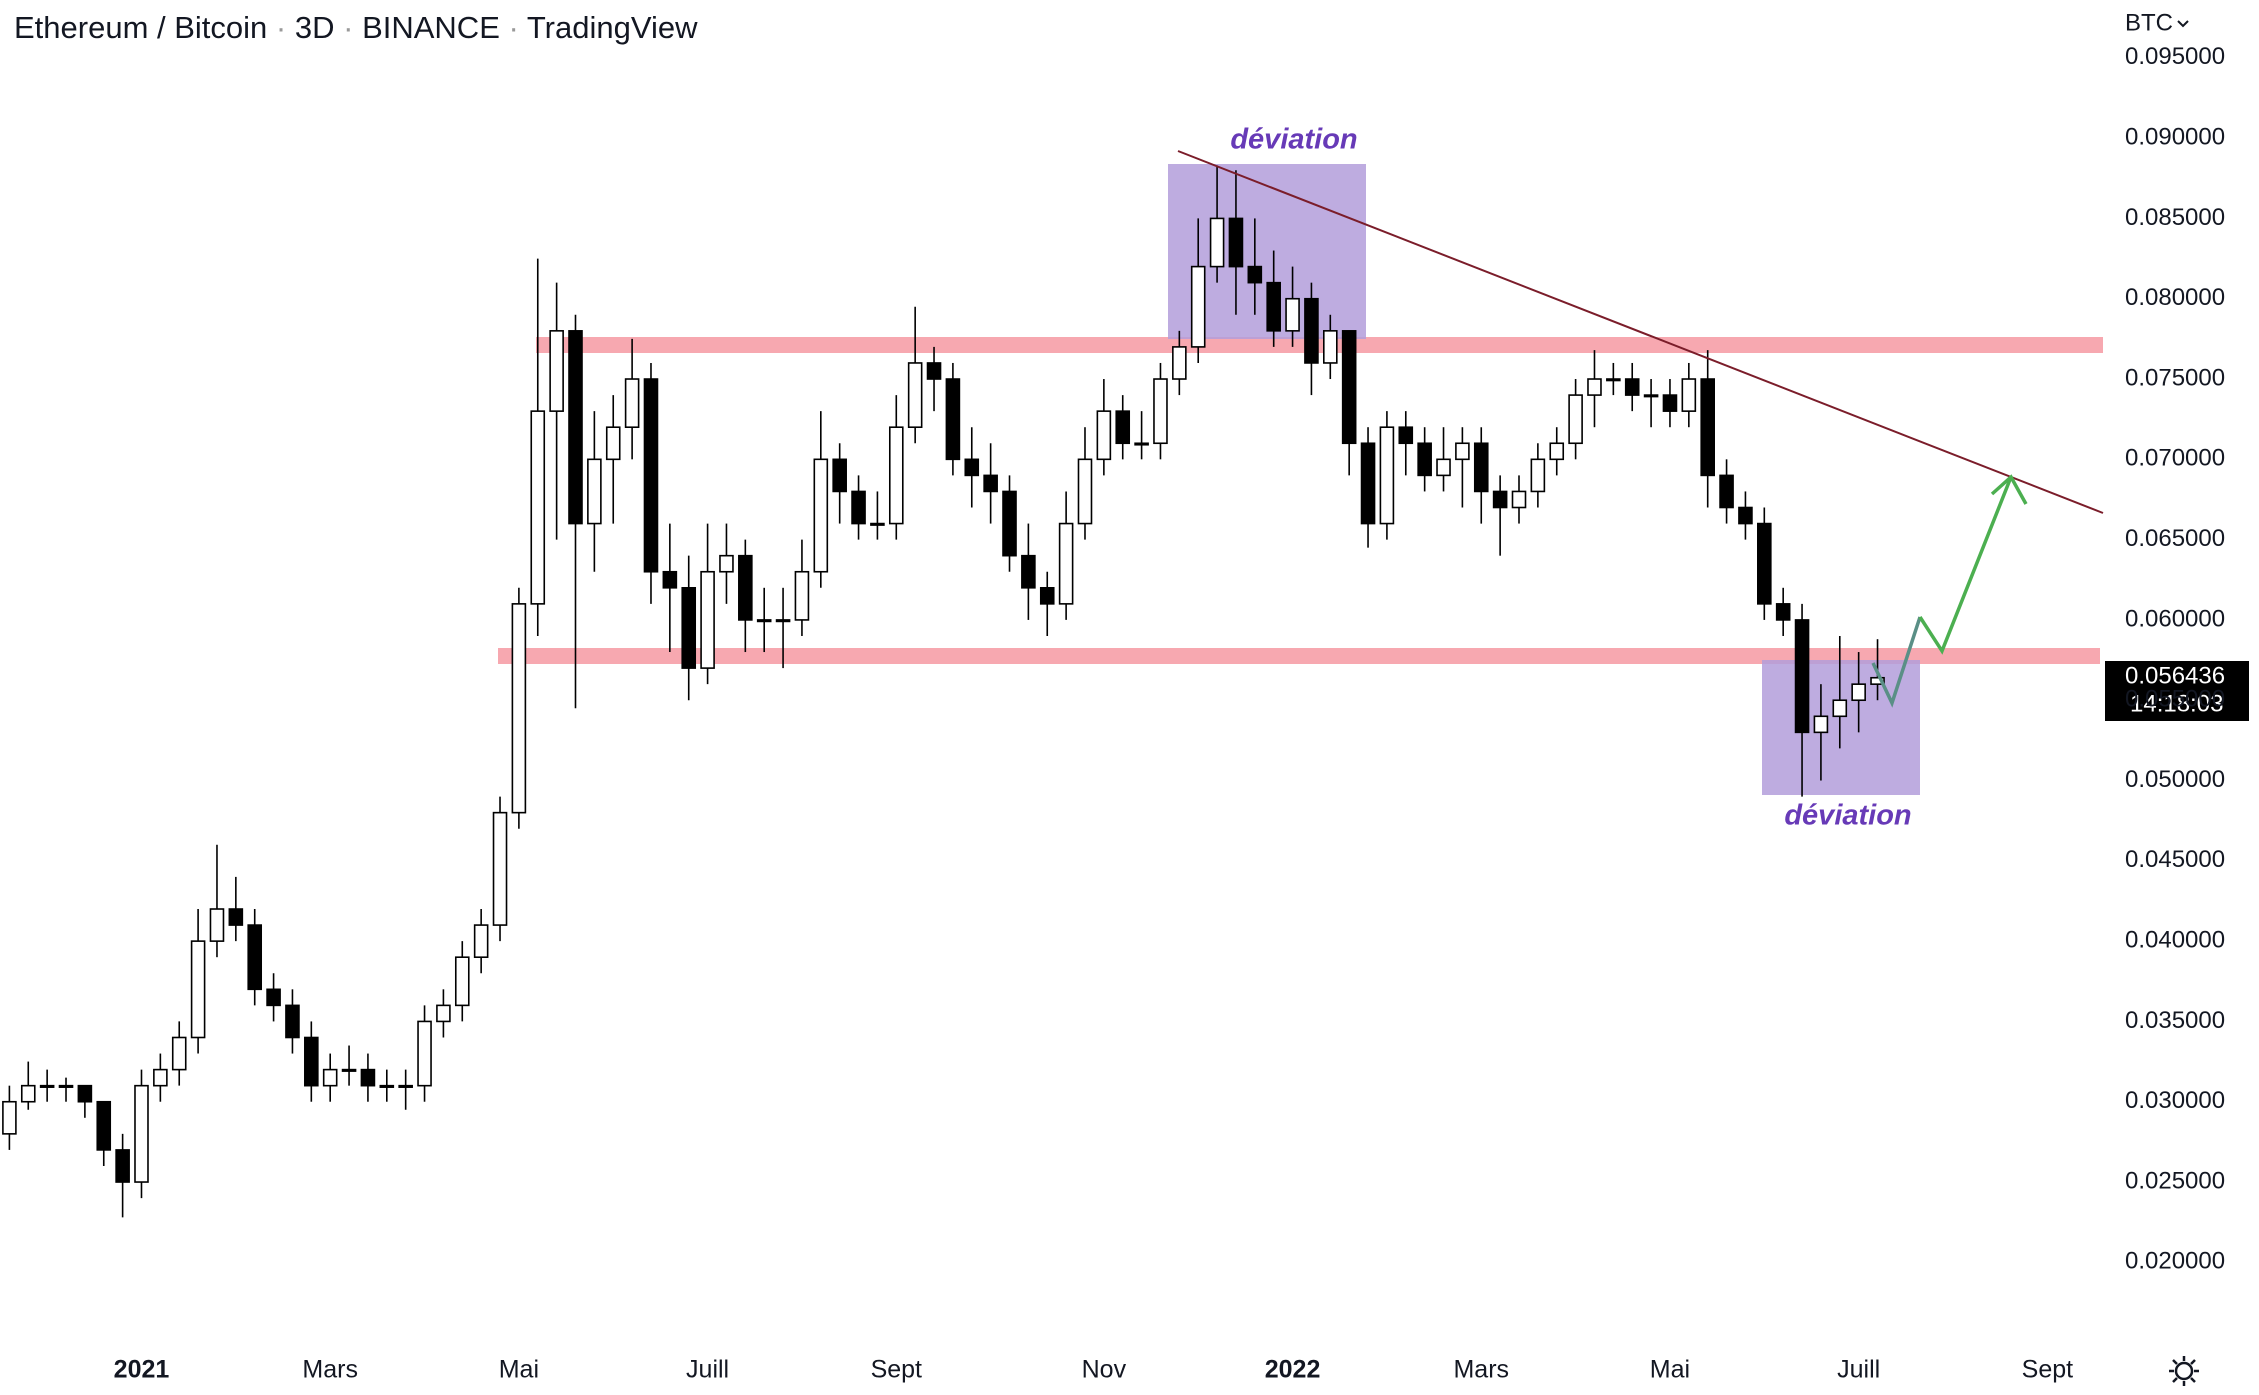 The height and width of the screenshot is (1395, 2259). What do you see at coordinates (2175, 297) in the screenshot?
I see `y-tick-label: 0.080000` at bounding box center [2175, 297].